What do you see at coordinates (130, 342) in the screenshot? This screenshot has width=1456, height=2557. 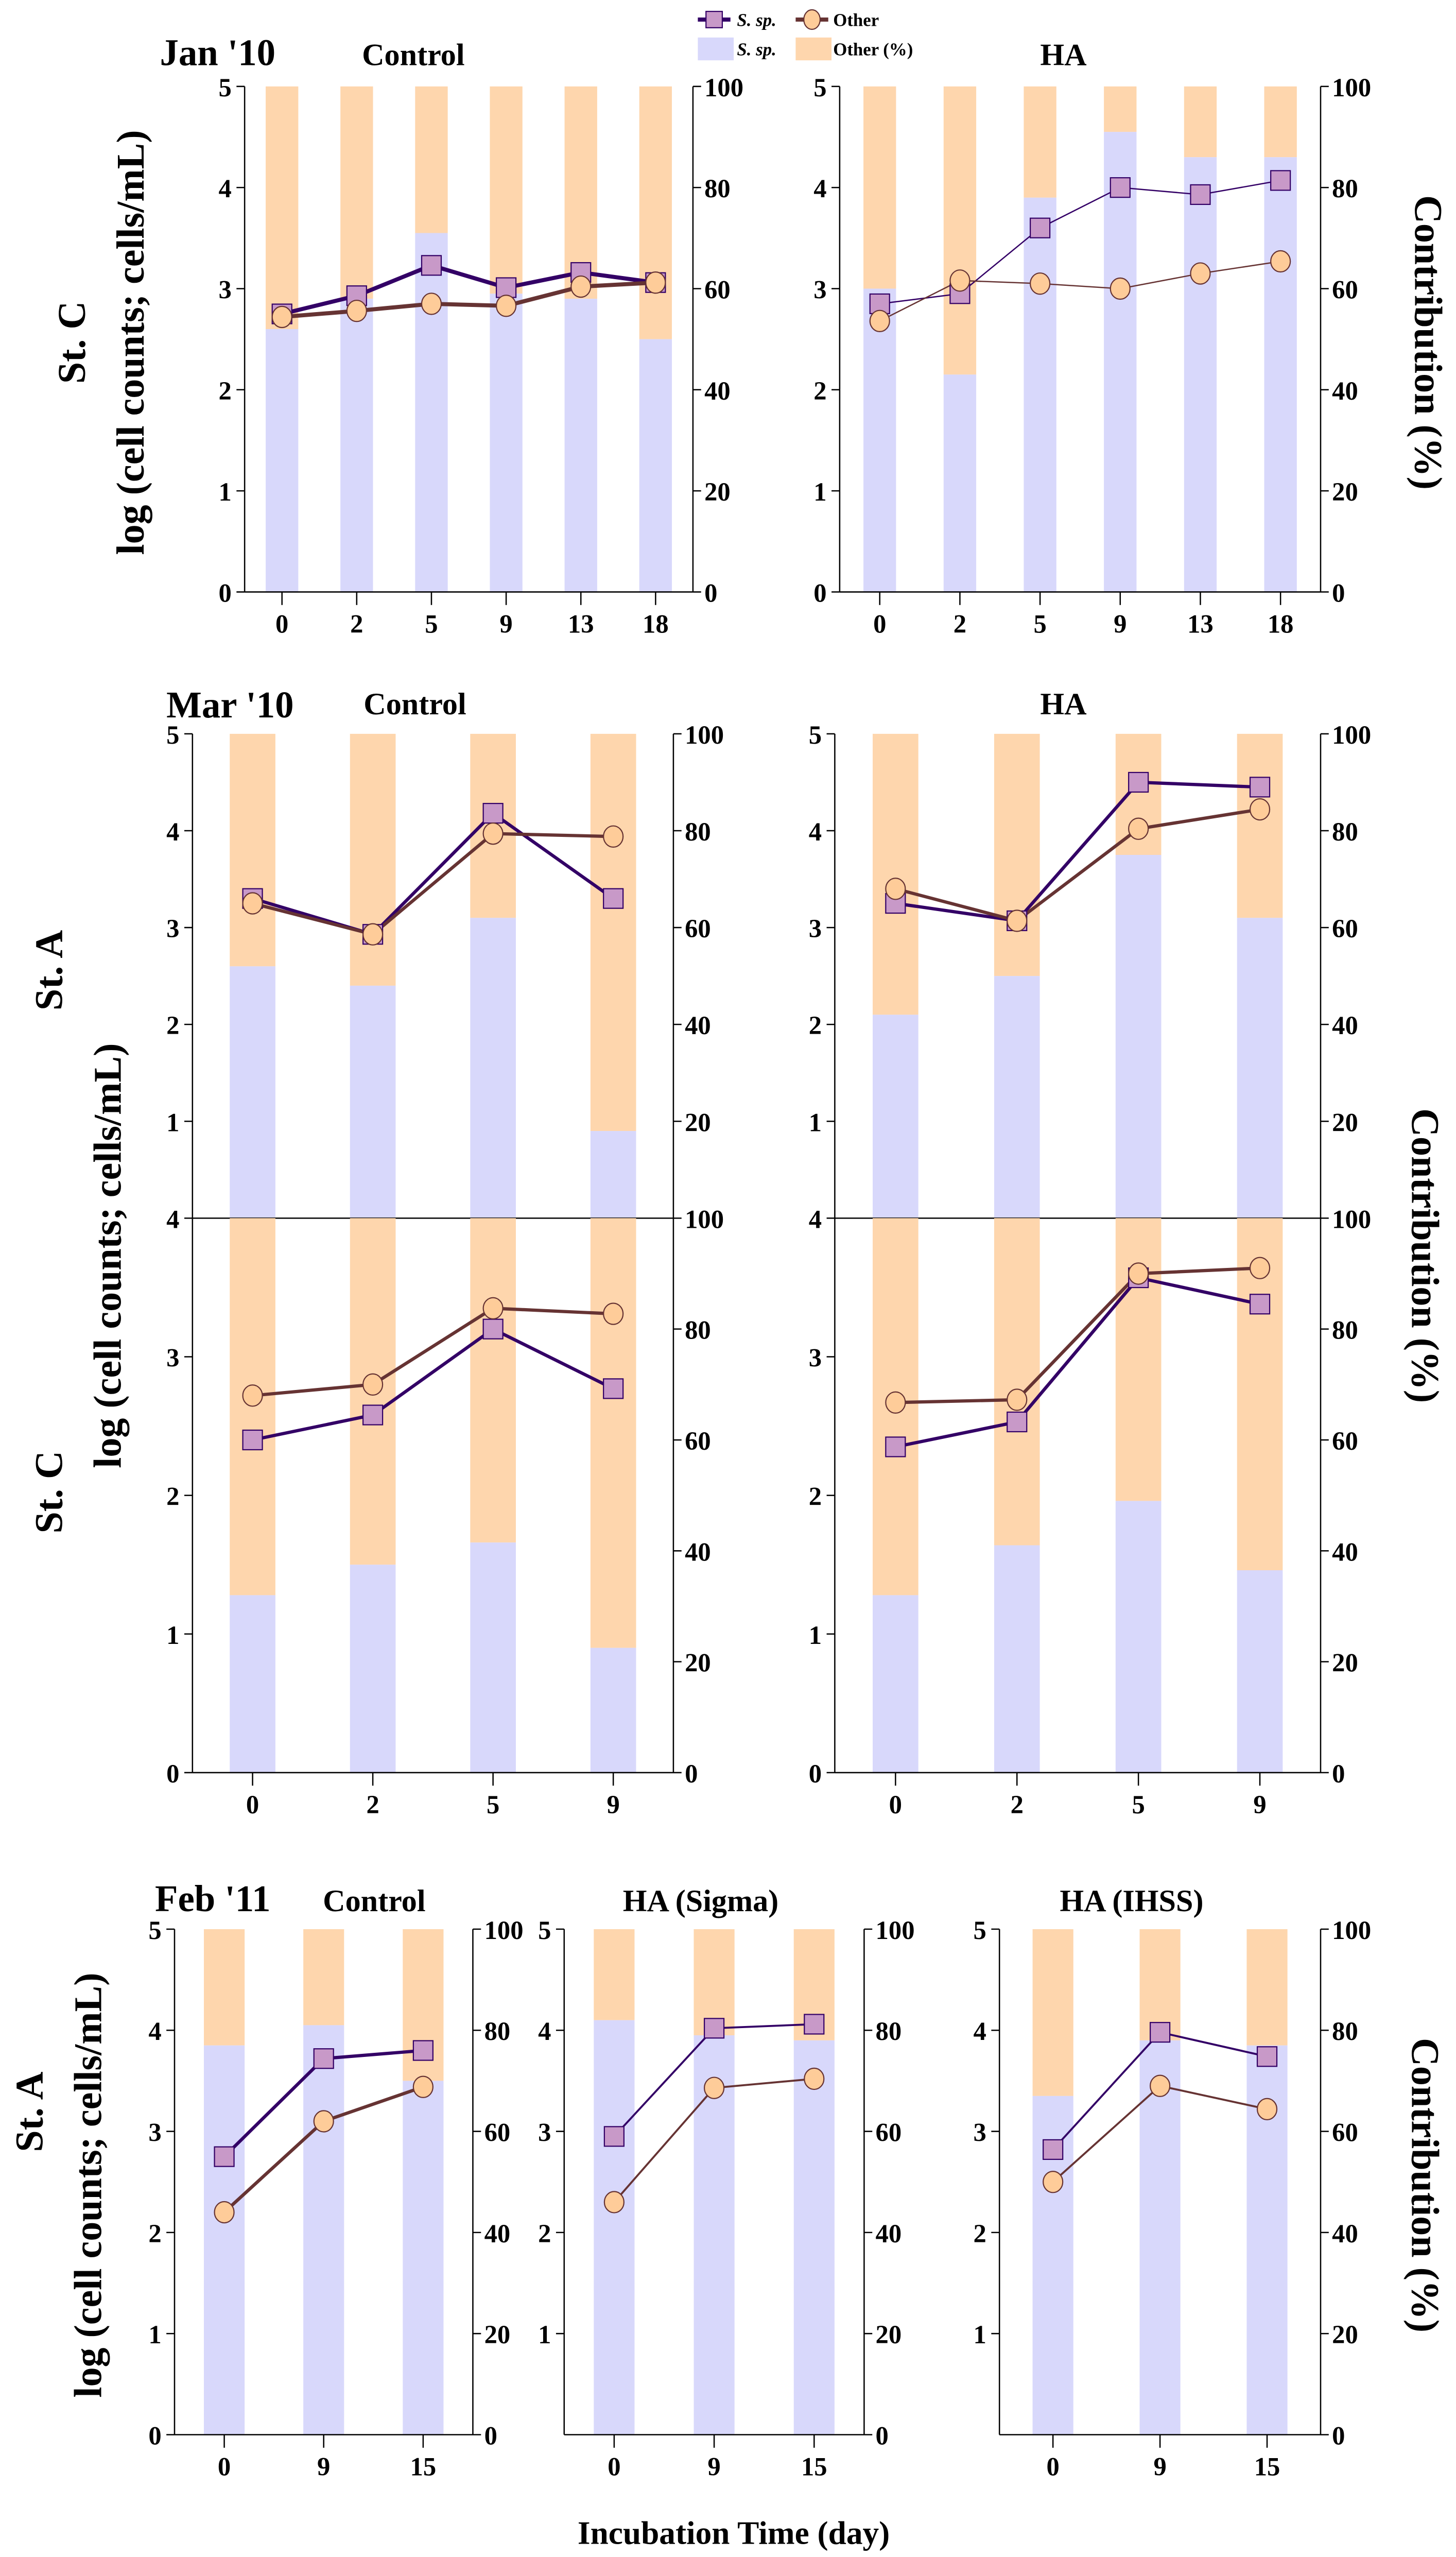 I see `ylabel-left-jan: log (cell counts; cells/mL)` at bounding box center [130, 342].